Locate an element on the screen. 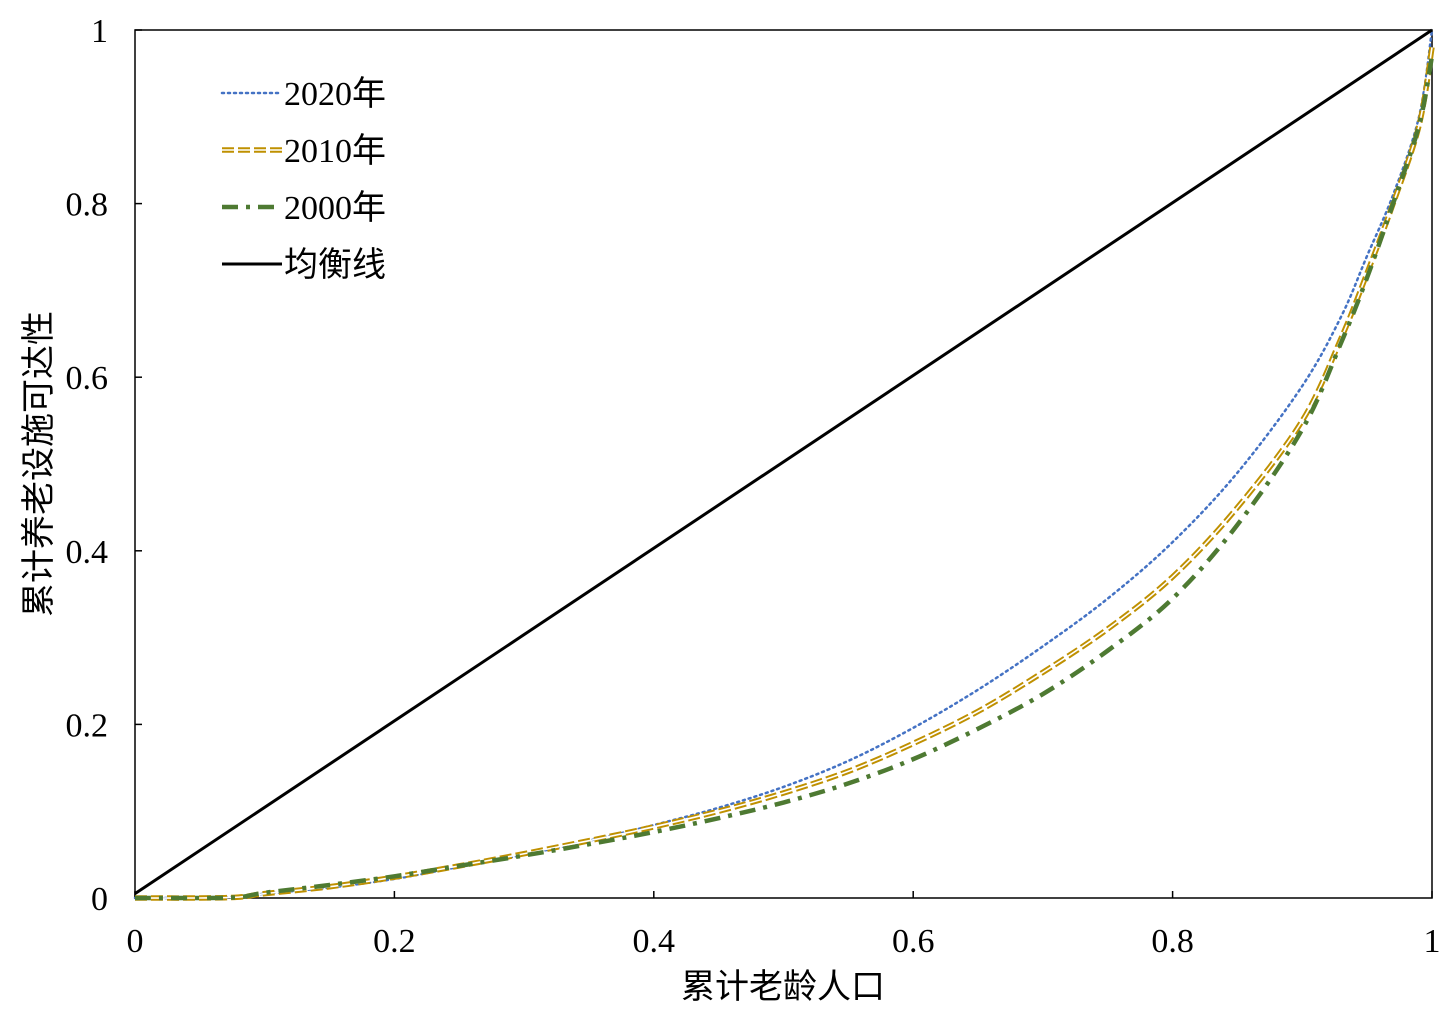  y-tick-label: 0.2 is located at coordinates (87, 725).